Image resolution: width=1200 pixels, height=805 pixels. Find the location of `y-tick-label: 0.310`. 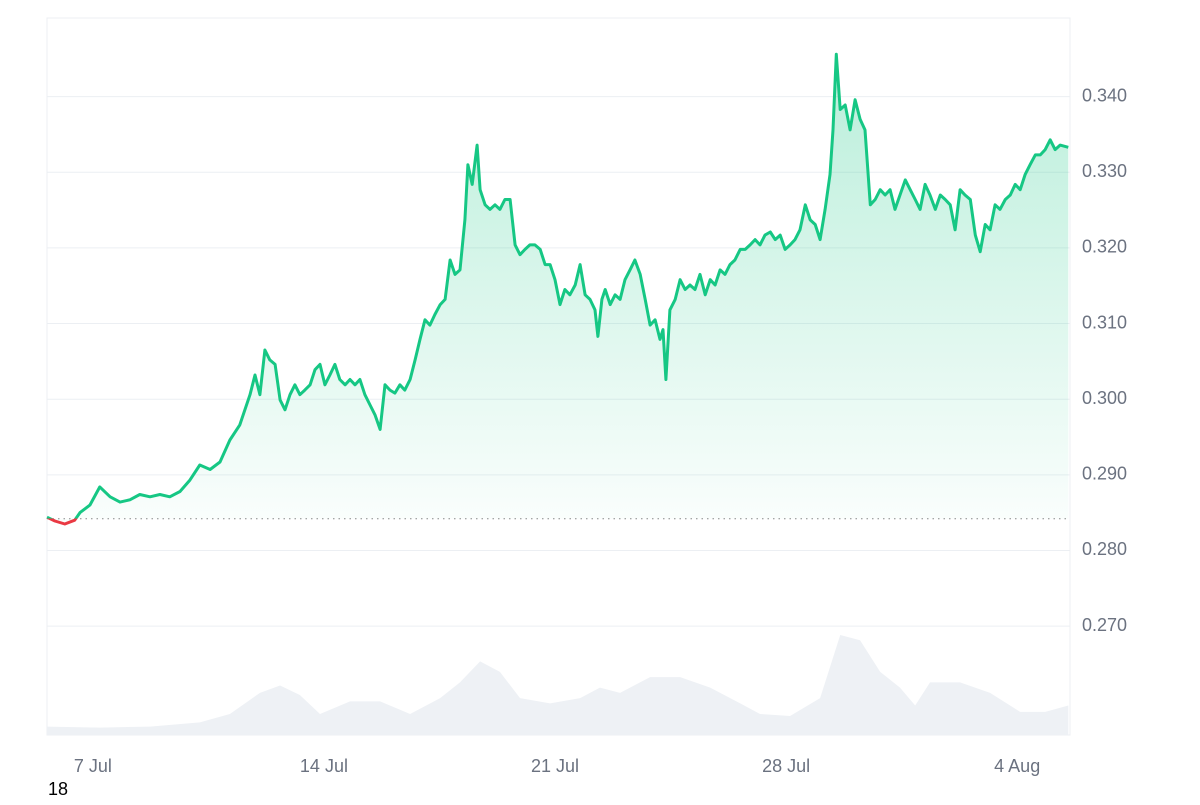

y-tick-label: 0.310 is located at coordinates (1104, 322).